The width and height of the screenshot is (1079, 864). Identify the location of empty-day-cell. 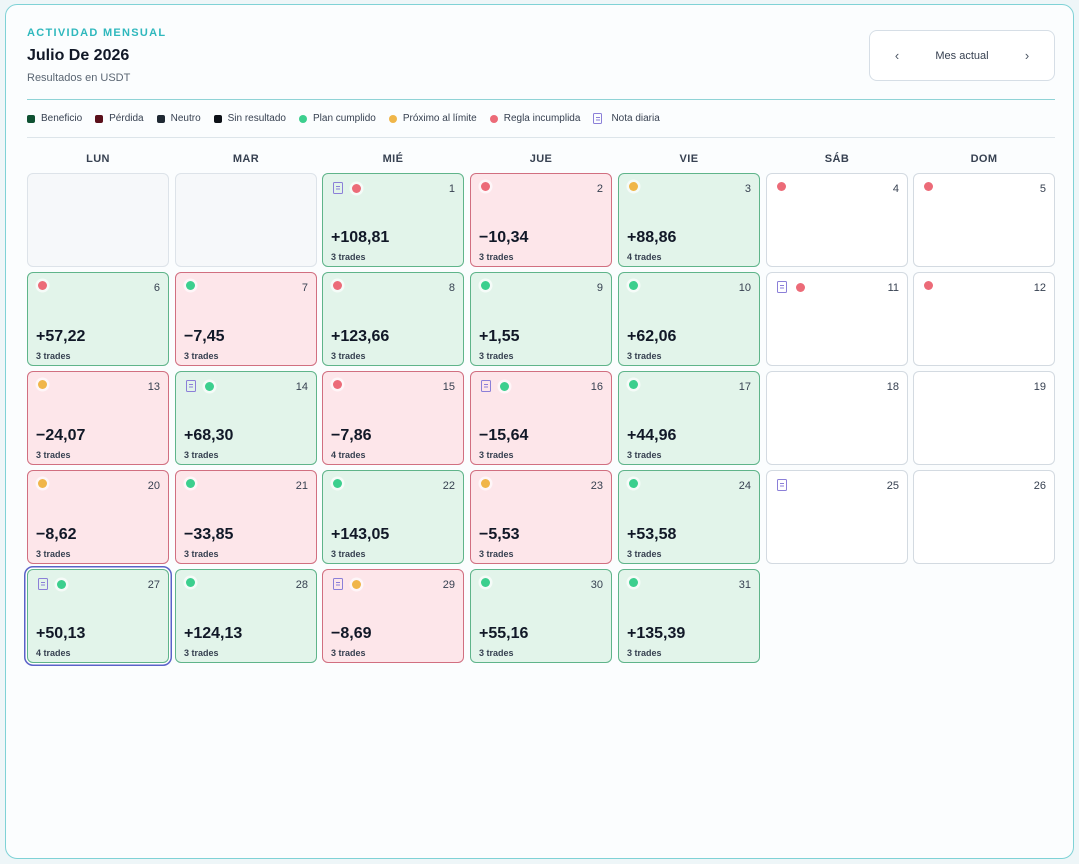
(246, 220).